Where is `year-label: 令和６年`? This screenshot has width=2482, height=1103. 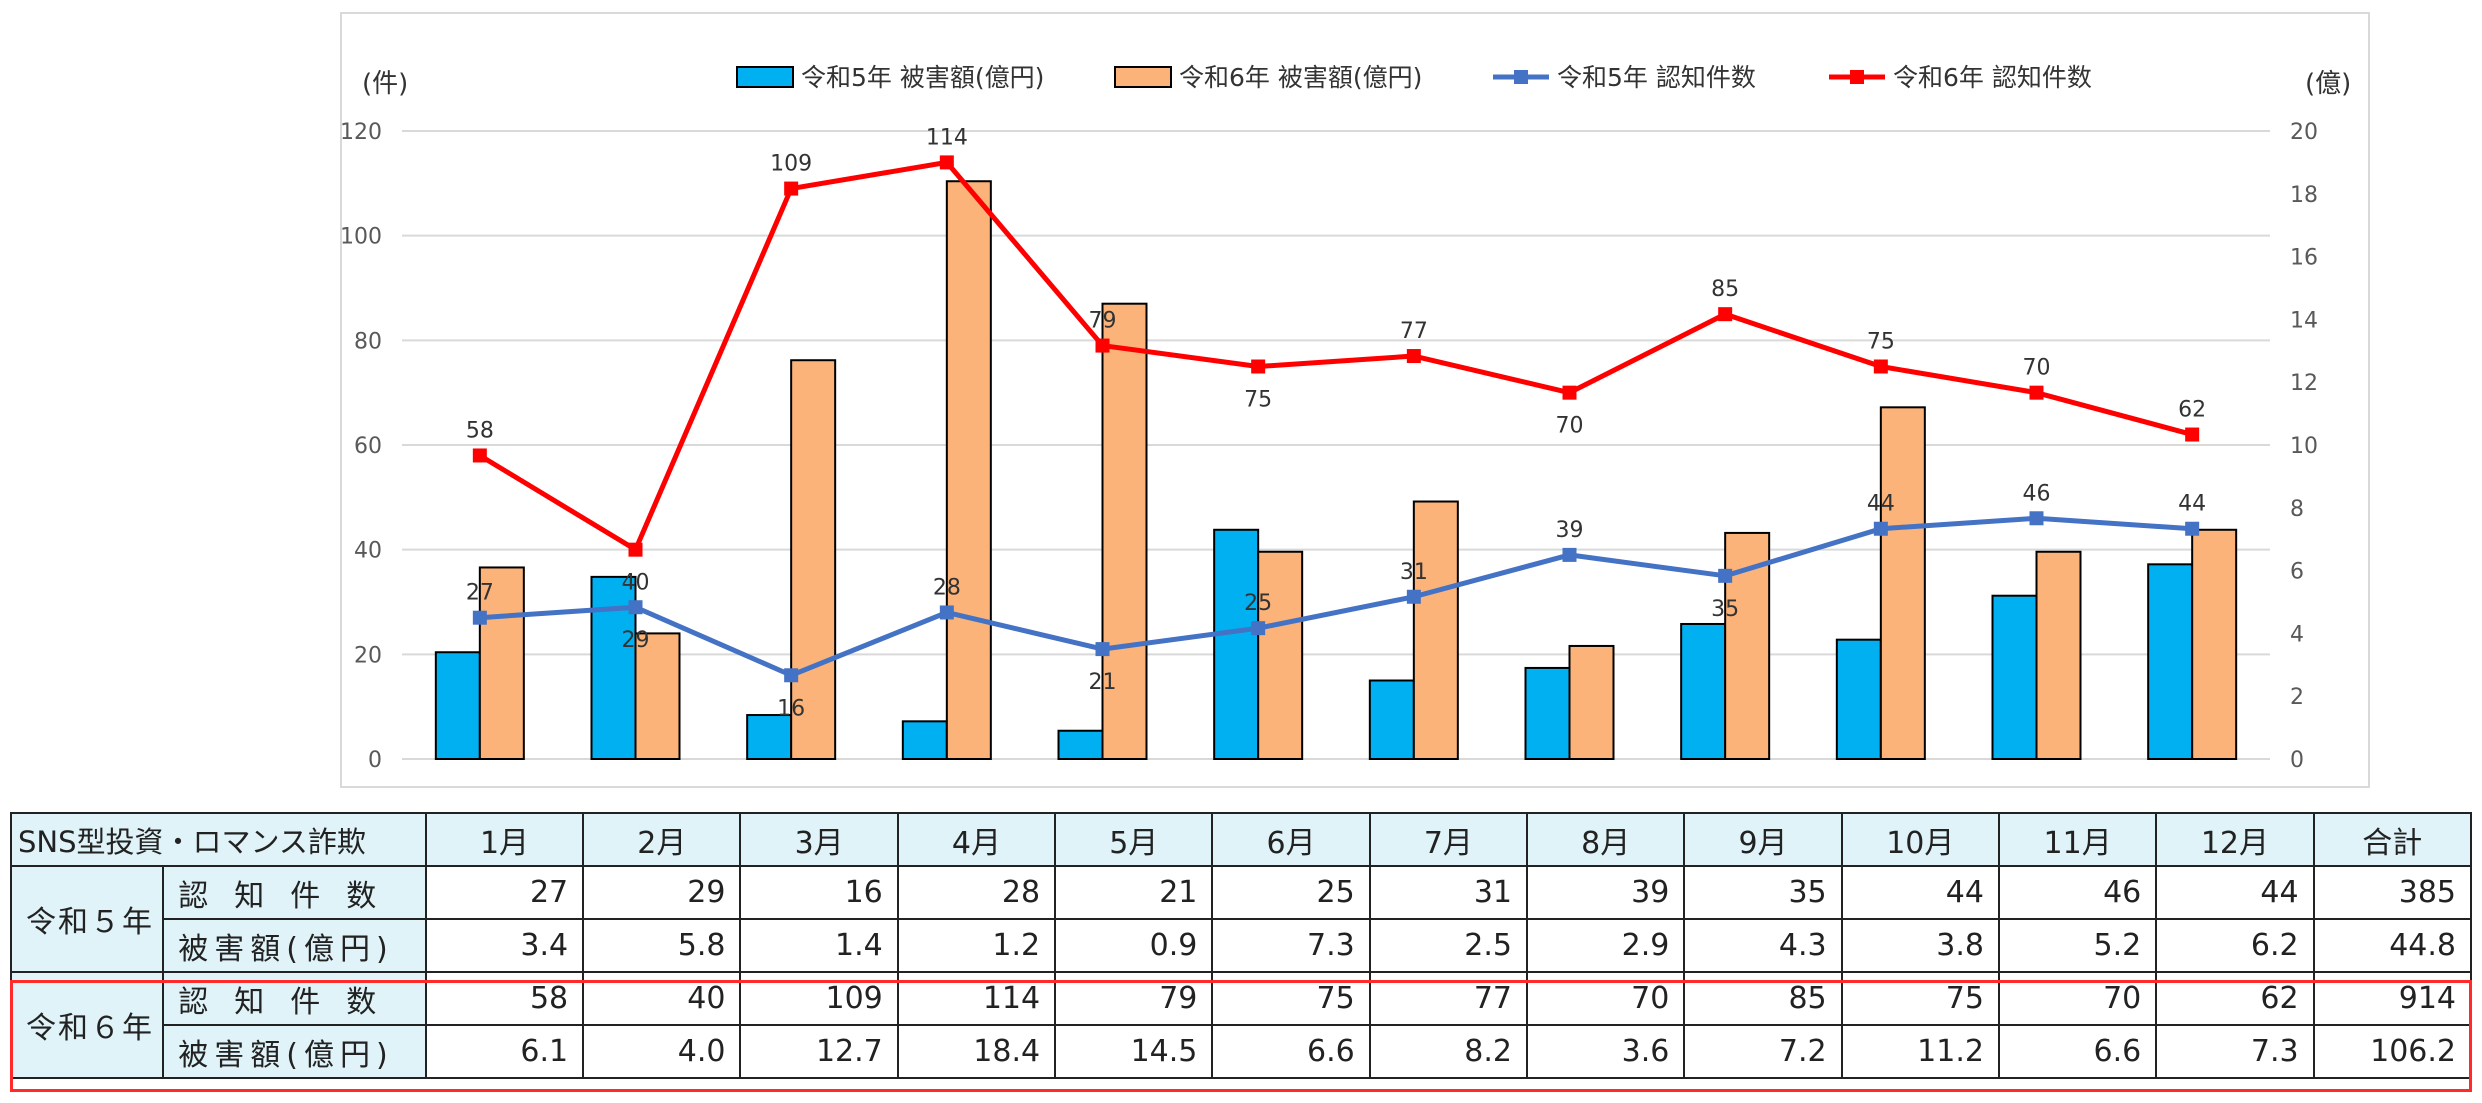 year-label: 令和６年 is located at coordinates (87, 1025).